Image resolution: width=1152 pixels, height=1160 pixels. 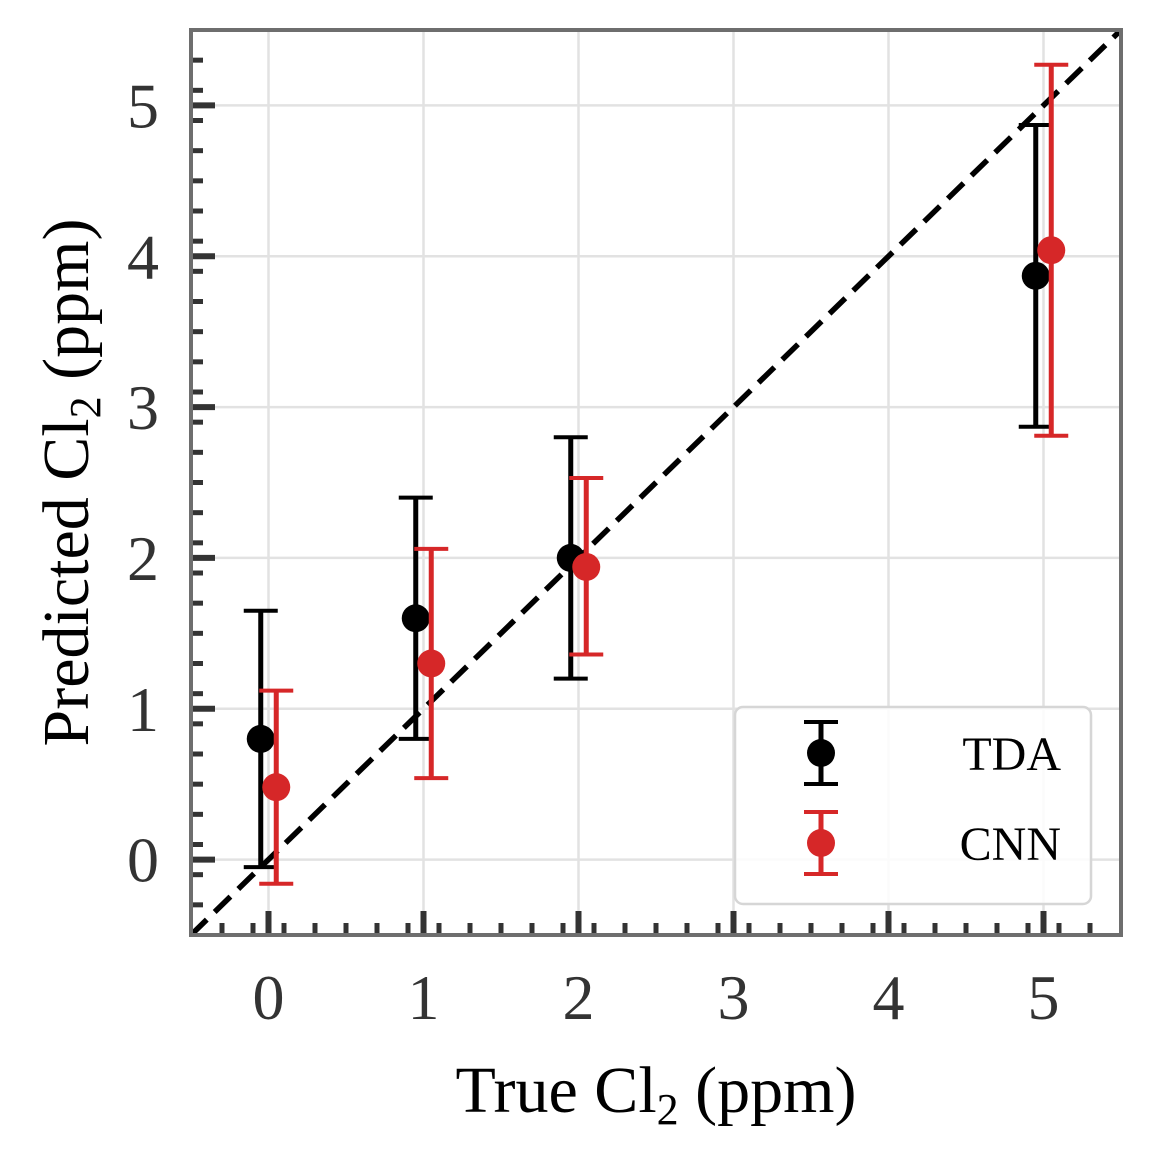 What do you see at coordinates (913, 805) in the screenshot?
I see `legend: TDA CNN` at bounding box center [913, 805].